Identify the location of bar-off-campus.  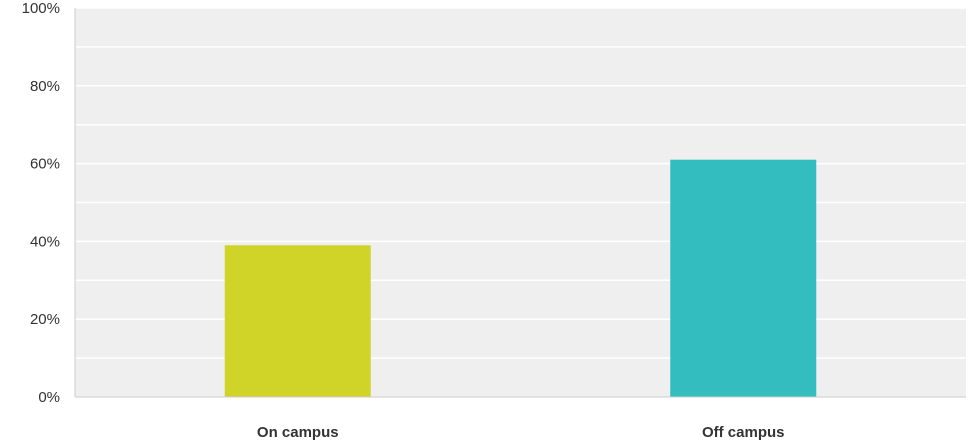
(743, 278).